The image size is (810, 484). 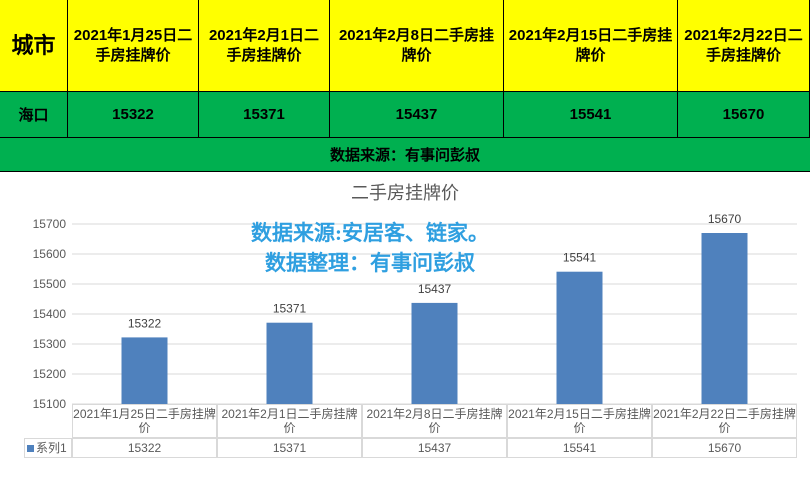 What do you see at coordinates (724, 448) in the screenshot?
I see `dt-value-5: 15670` at bounding box center [724, 448].